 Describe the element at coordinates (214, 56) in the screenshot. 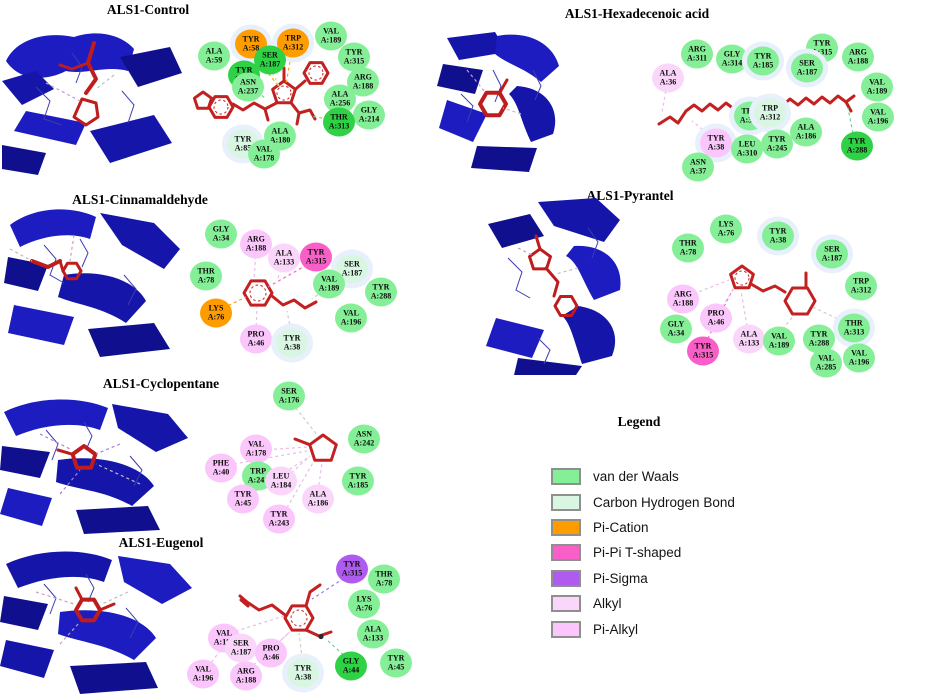

I see `residue-ala-a59: ALA A:59` at that location.